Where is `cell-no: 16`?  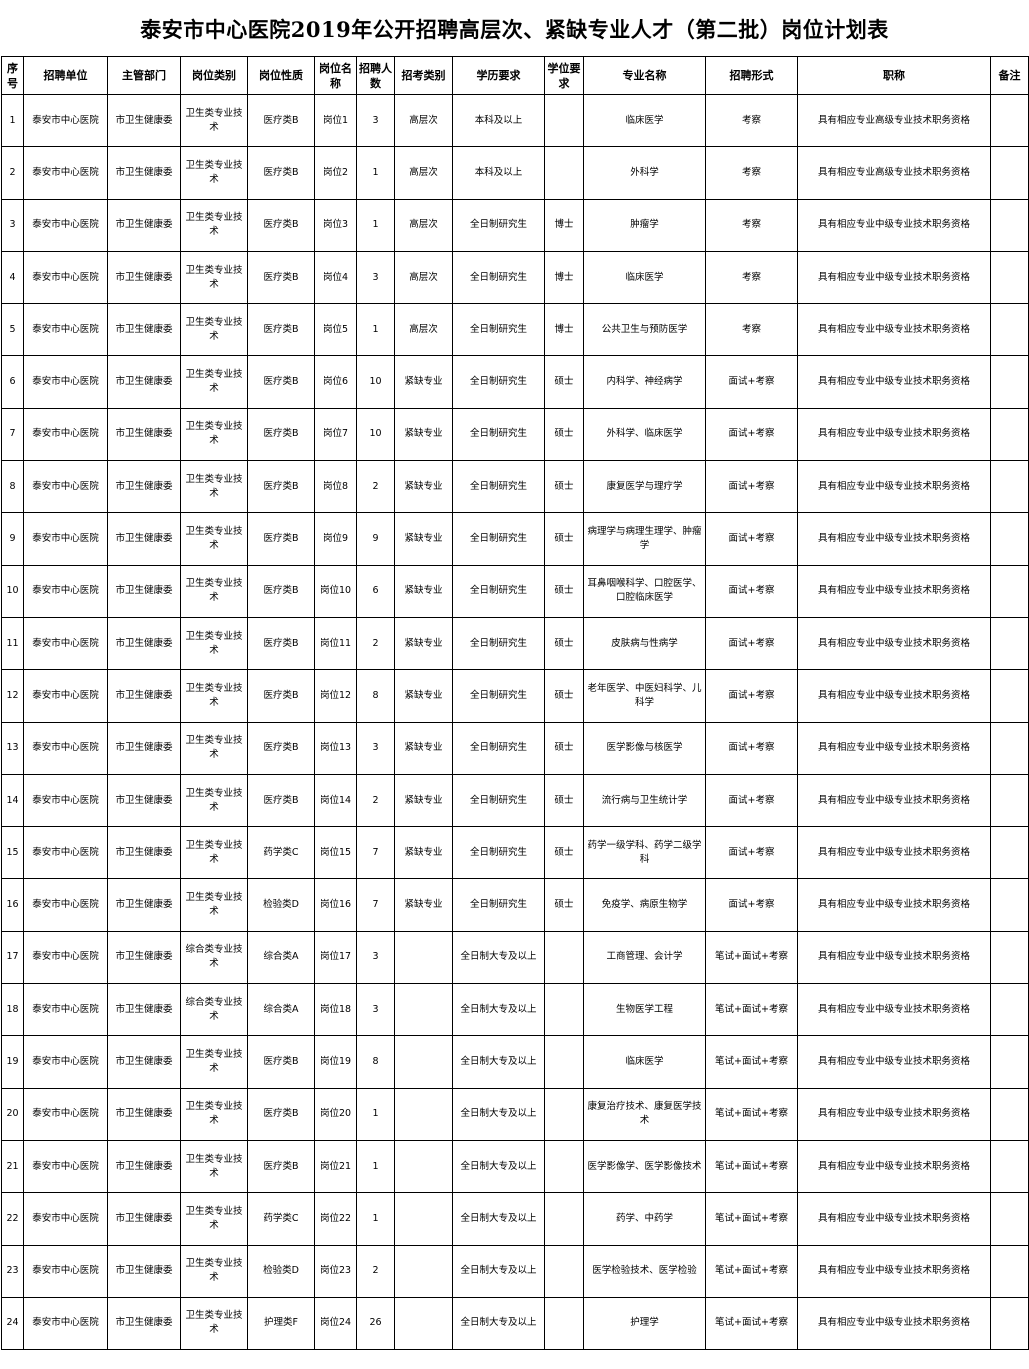 cell-no: 16 is located at coordinates (12, 905).